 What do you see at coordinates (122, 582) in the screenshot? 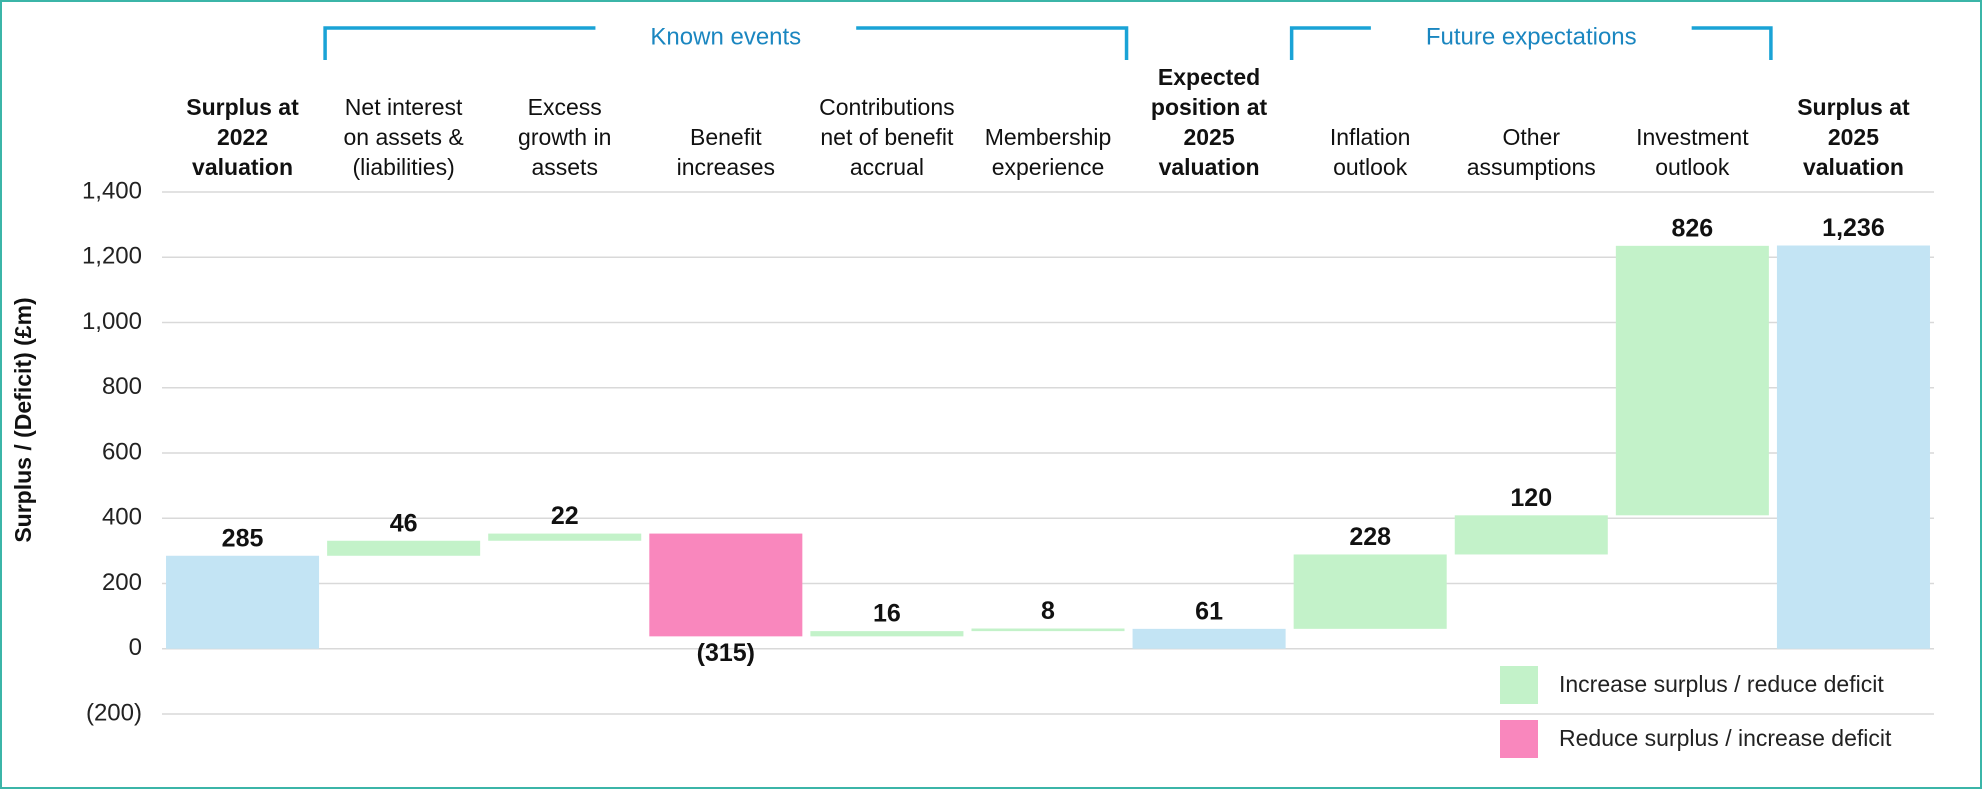
I see `y-tick-label: 200` at bounding box center [122, 582].